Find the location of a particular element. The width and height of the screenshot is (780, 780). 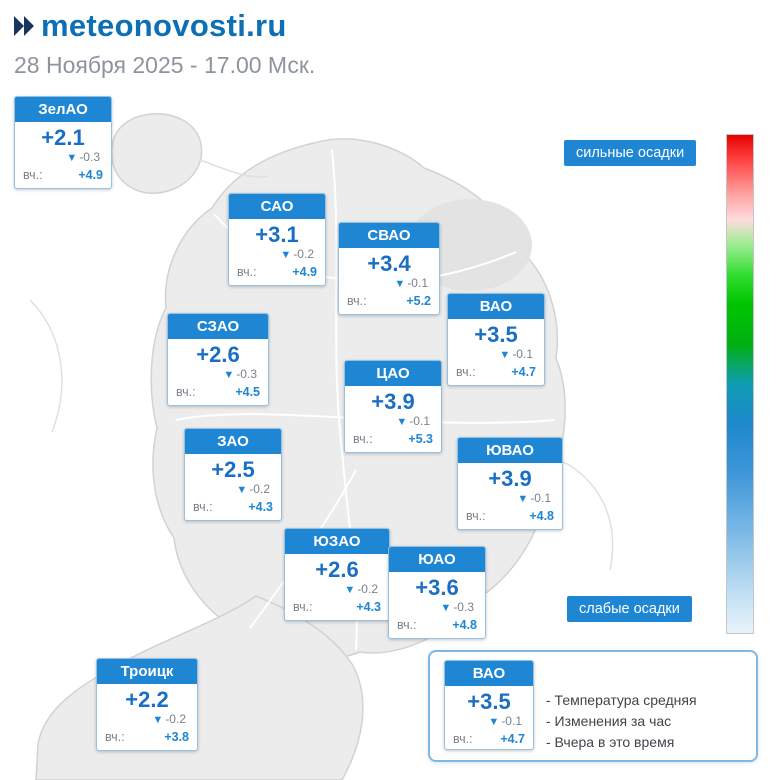

district-card-body: +3.6 ▼ -0.3 вч.: +4.8 is located at coordinates (437, 605).